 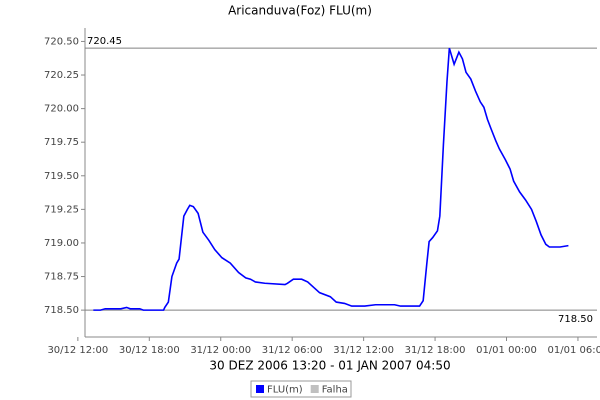 I want to click on x-tick-label: 01/01 06:00, so click(x=574, y=350).